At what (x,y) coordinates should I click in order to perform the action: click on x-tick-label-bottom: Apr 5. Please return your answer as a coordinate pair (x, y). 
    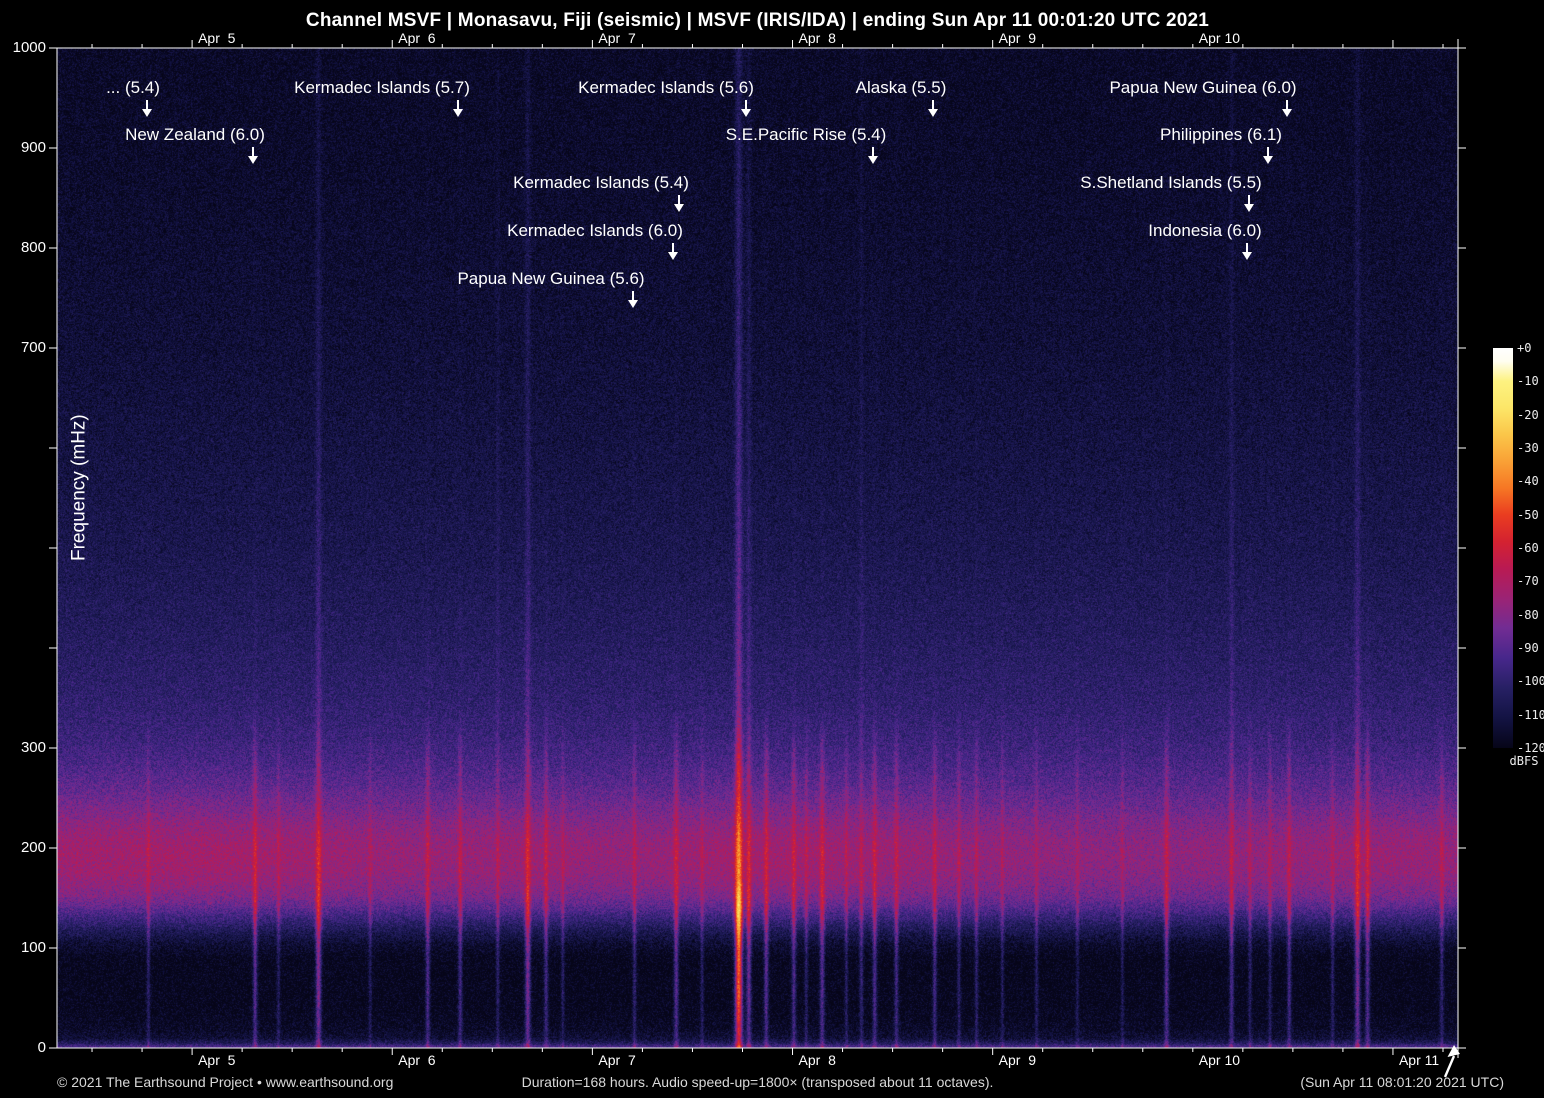
    Looking at the image, I should click on (217, 1060).